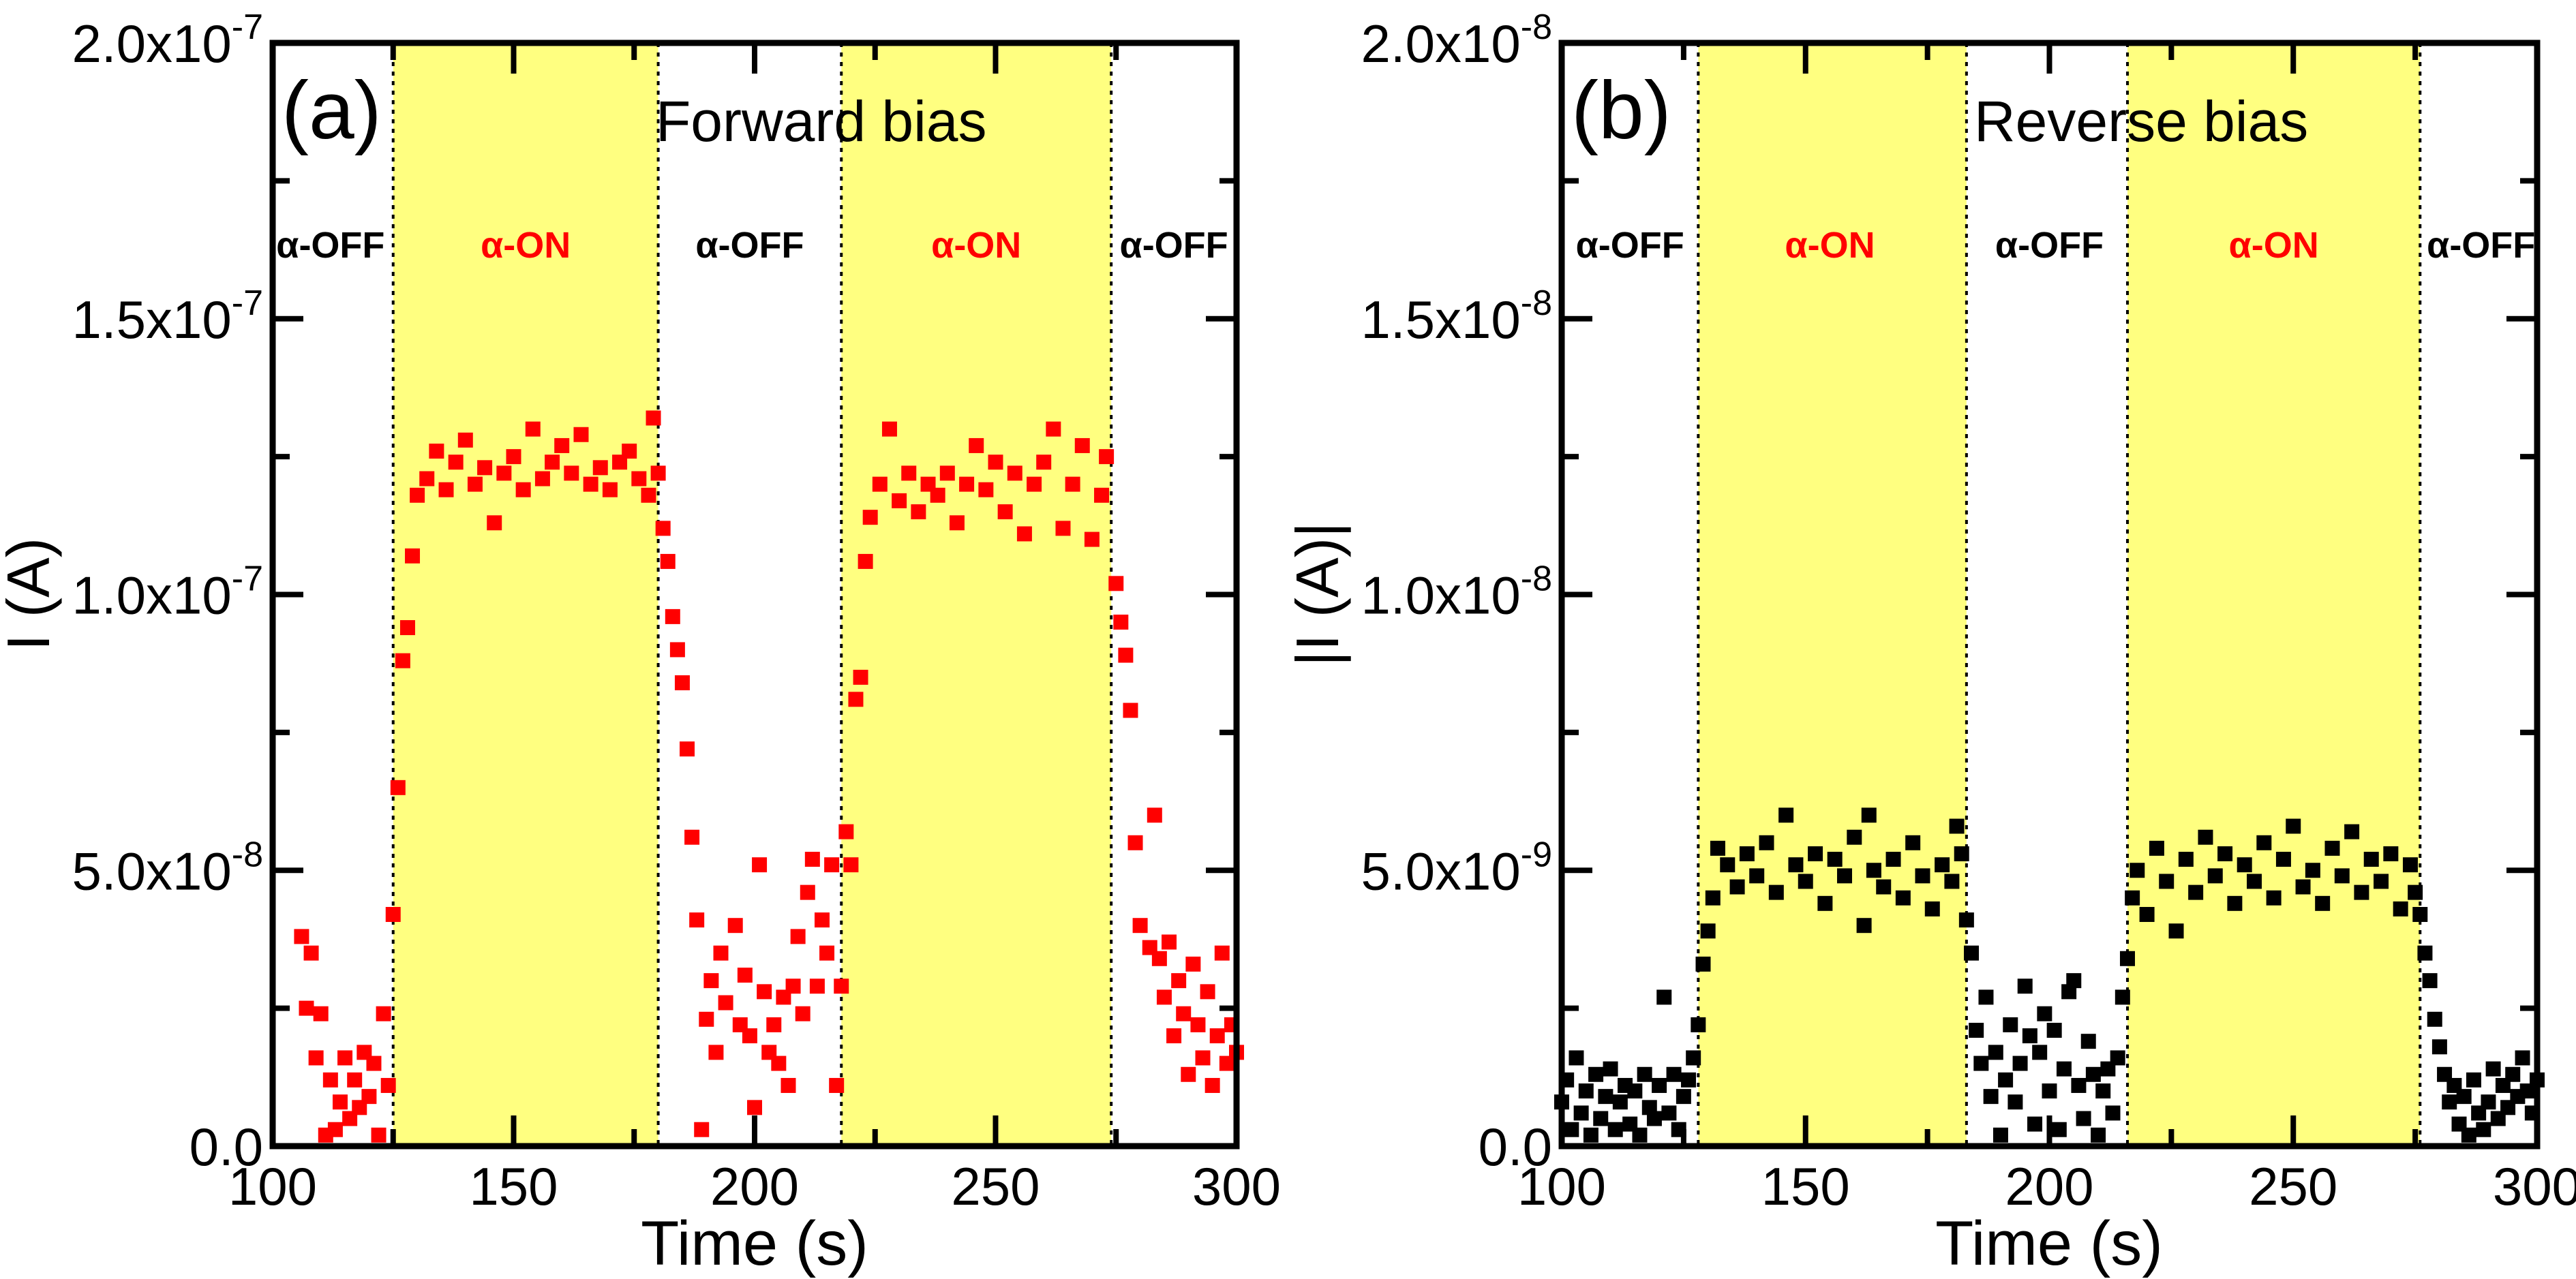  I want to click on y-tick-label: 5.0x10⁻⁸, so click(167, 868).